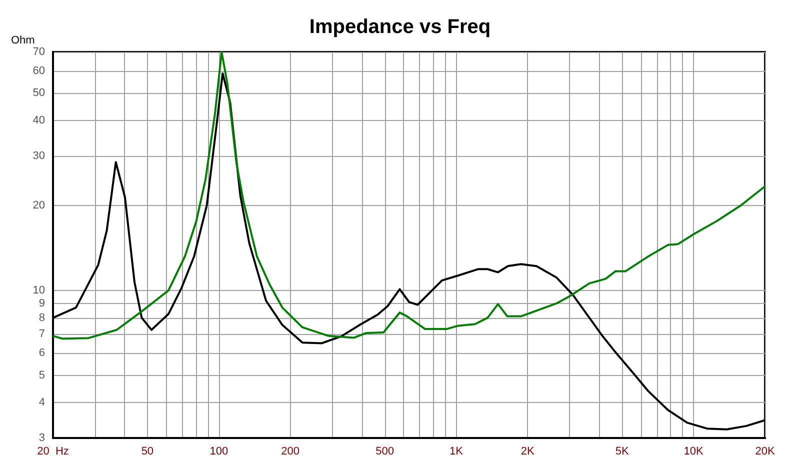 The width and height of the screenshot is (800, 472). What do you see at coordinates (38, 52) in the screenshot?
I see `y-tick-label: 70` at bounding box center [38, 52].